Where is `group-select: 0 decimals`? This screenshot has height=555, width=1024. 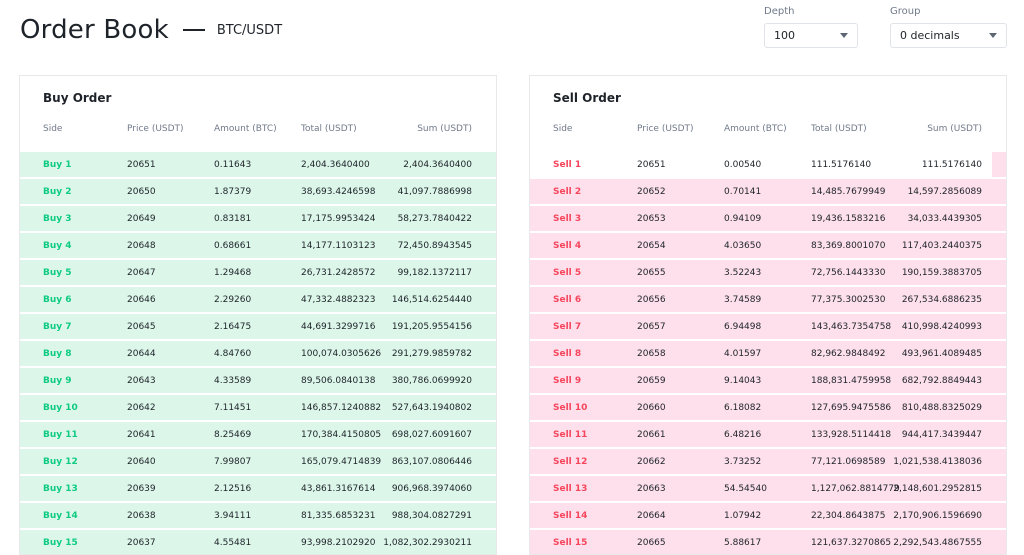
group-select: 0 decimals is located at coordinates (948, 35).